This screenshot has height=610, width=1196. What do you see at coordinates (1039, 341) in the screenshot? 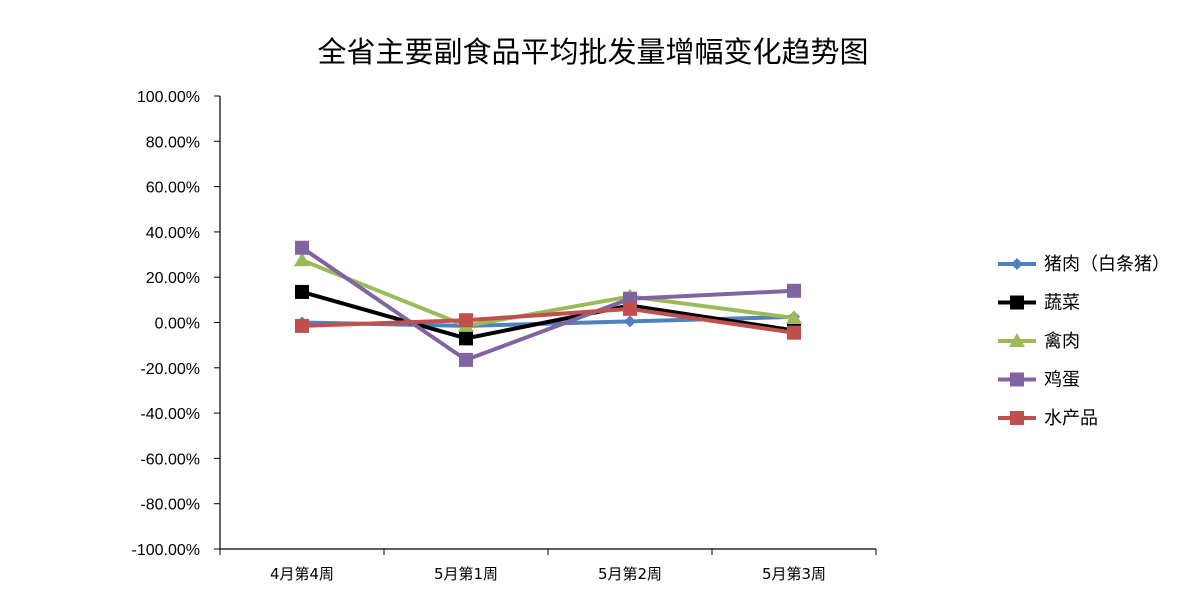
I see `legend-item: 禽肉` at bounding box center [1039, 341].